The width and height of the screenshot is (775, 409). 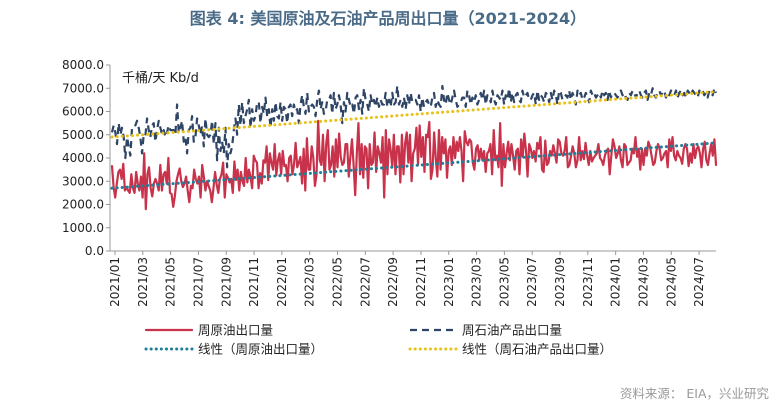 What do you see at coordinates (226, 282) in the screenshot?
I see `x-tick-label: 2021/09` at bounding box center [226, 282].